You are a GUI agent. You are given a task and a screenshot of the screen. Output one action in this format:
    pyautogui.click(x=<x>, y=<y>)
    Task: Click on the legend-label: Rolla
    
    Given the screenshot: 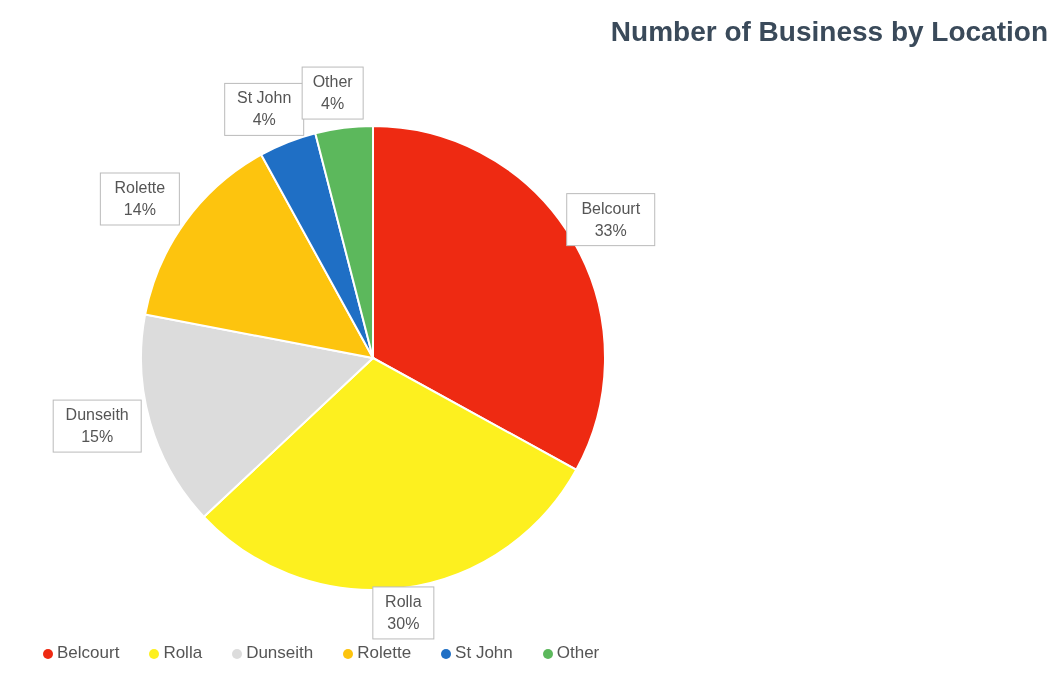 What is the action you would take?
    pyautogui.click(x=183, y=652)
    